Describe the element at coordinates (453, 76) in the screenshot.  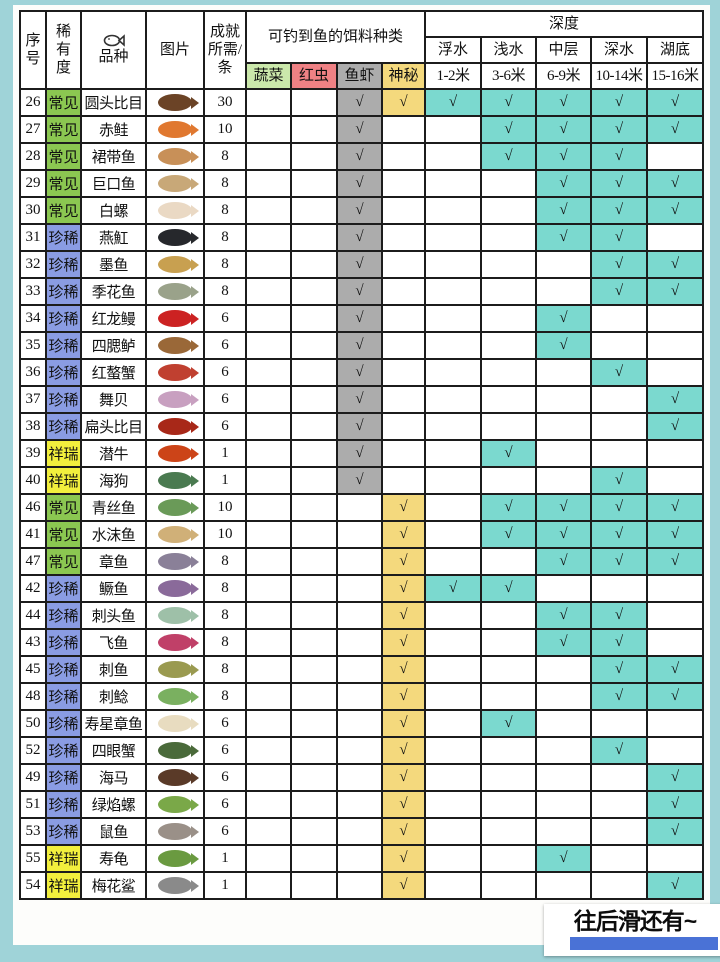
I see `header-depth-range-0: 1-2米` at that location.